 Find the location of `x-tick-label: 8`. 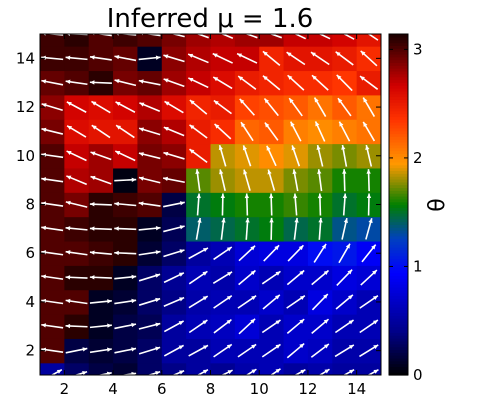

x-tick-label: 8 is located at coordinates (211, 389).